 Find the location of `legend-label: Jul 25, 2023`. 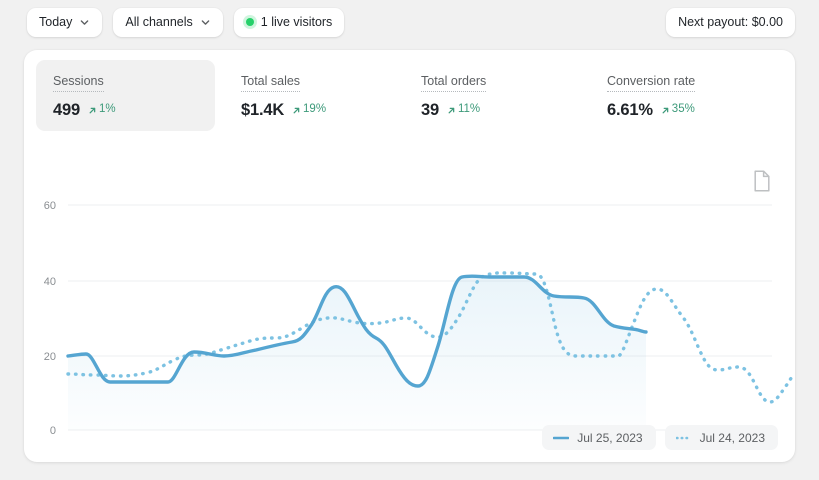

legend-label: Jul 25, 2023 is located at coordinates (610, 437).